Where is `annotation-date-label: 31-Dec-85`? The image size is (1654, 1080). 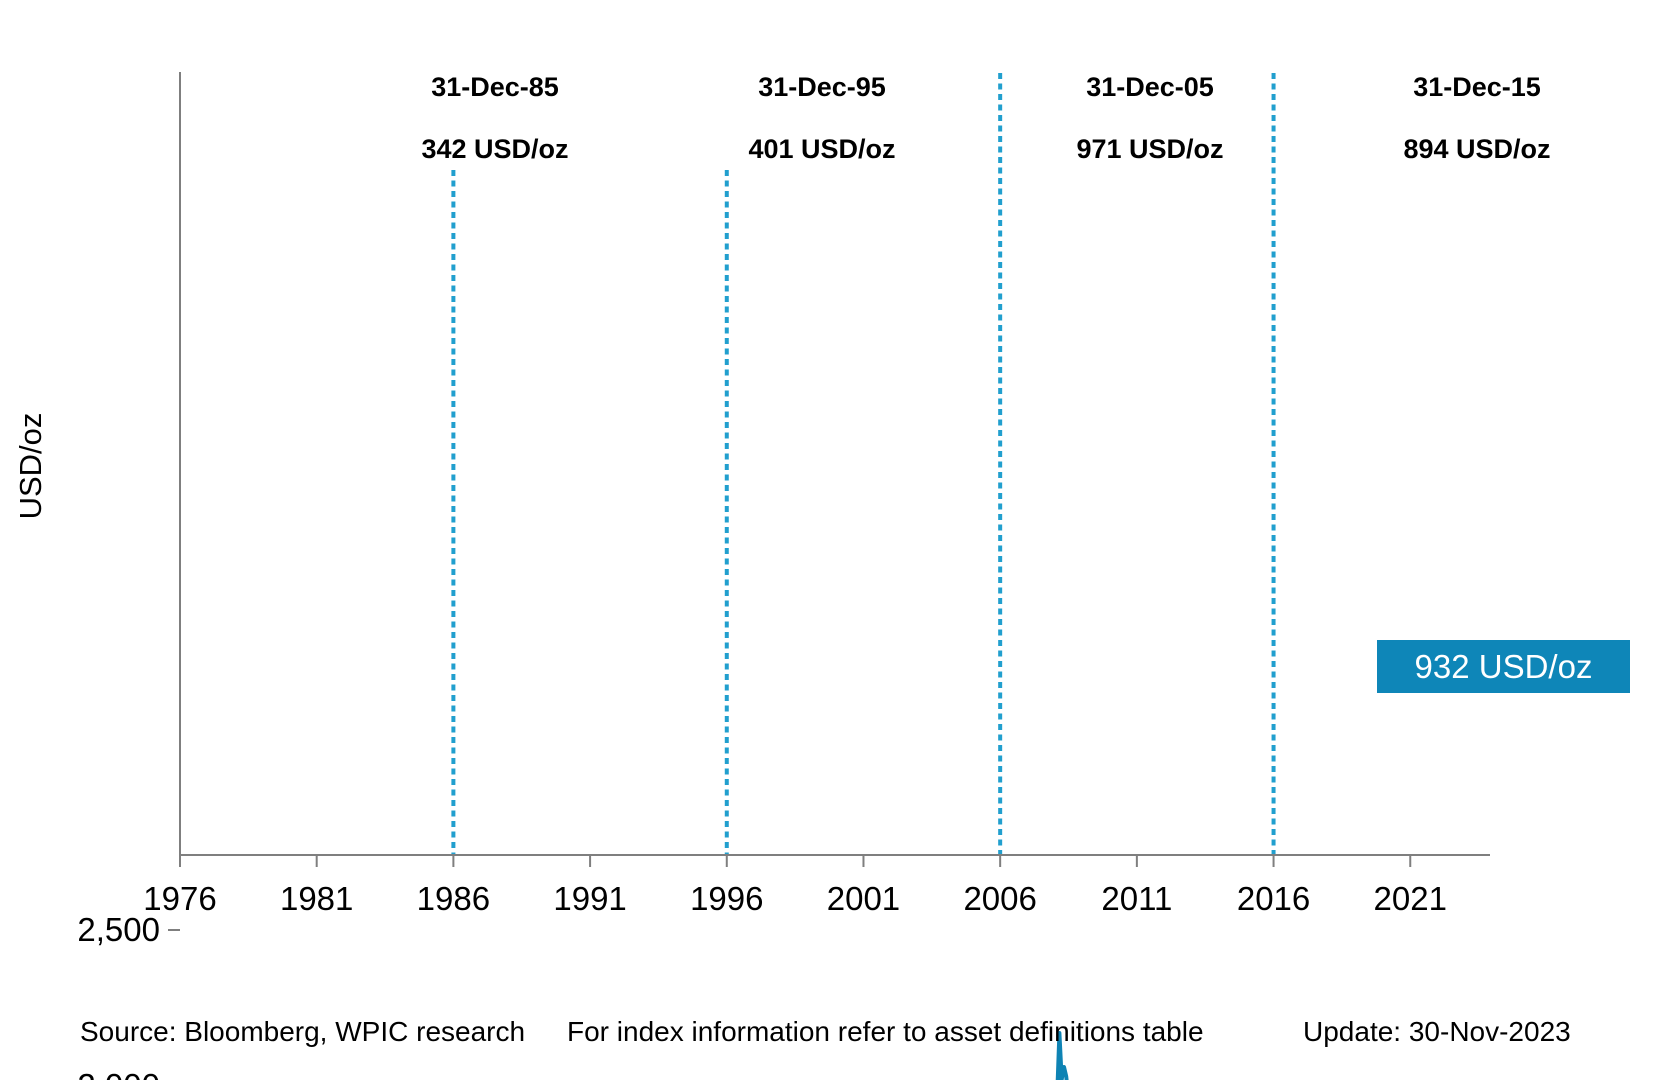
annotation-date-label: 31-Dec-85 is located at coordinates (495, 87).